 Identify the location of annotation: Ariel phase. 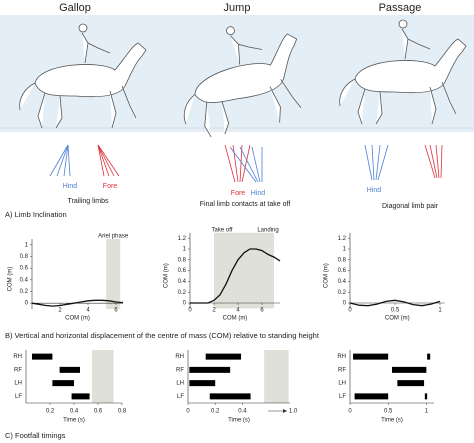
(113, 237).